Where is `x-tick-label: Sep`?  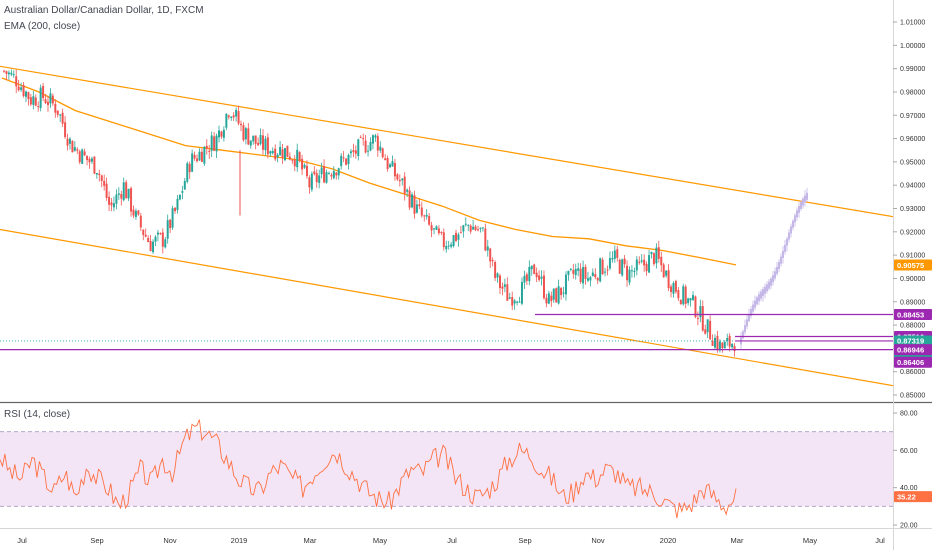
x-tick-label: Sep is located at coordinates (96, 540).